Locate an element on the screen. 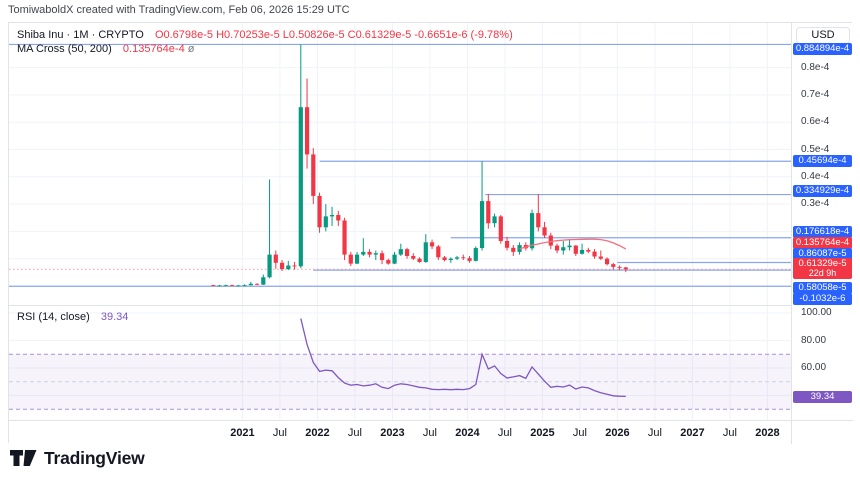 The image size is (860, 480). price-axis-tick: 0.7e-4 is located at coordinates (815, 94).